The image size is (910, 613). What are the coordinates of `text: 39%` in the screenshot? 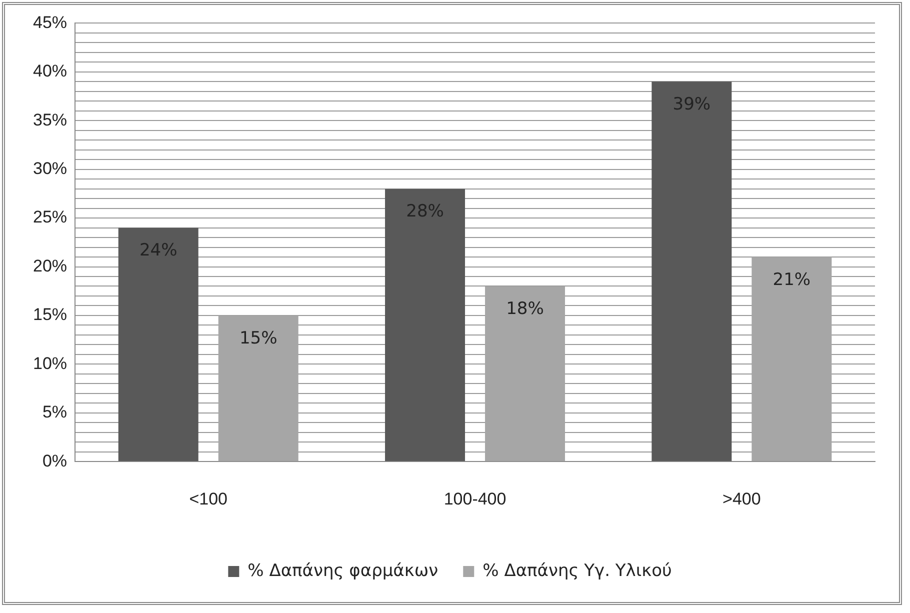 It's located at (691, 104).